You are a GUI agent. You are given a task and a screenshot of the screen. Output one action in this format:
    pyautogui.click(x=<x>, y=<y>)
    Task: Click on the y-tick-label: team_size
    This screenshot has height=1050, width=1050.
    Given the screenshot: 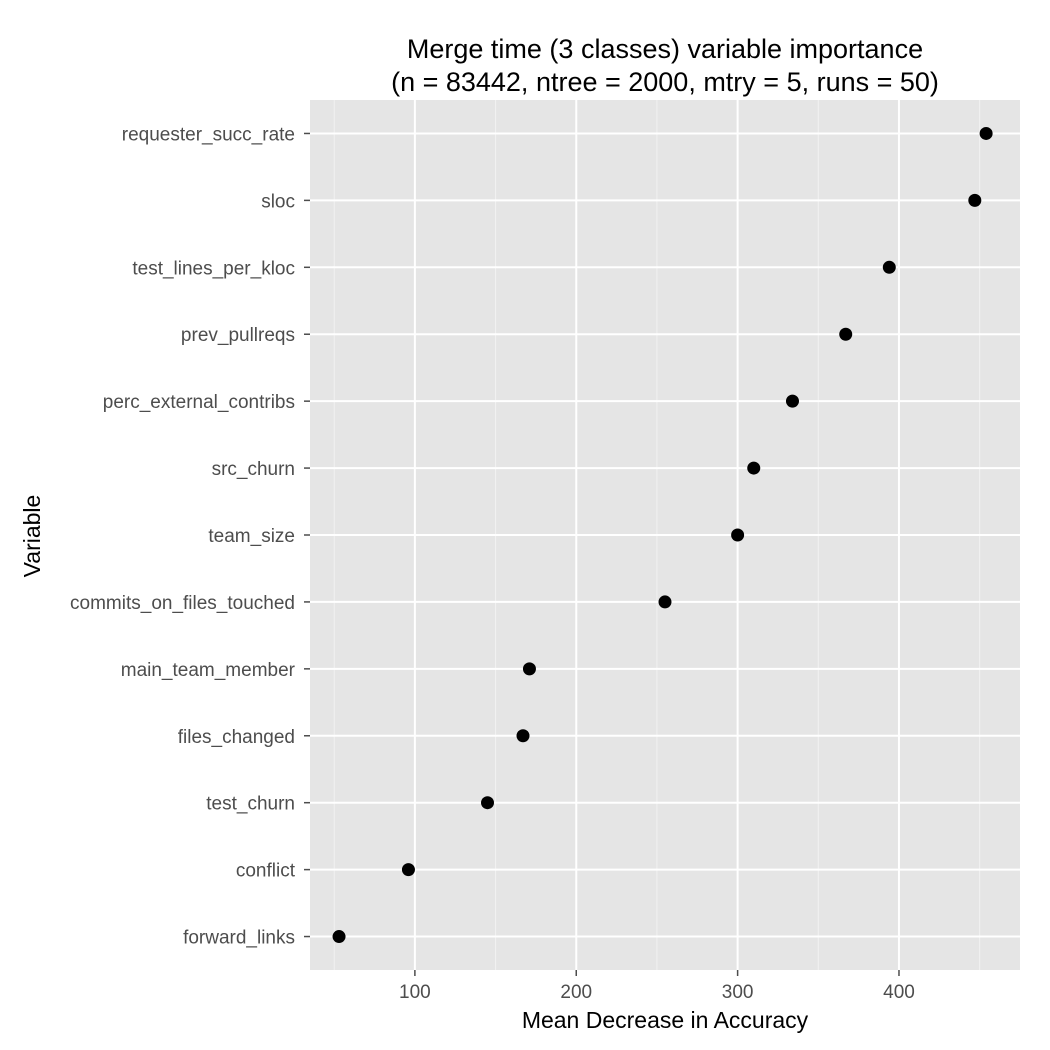 What is the action you would take?
    pyautogui.click(x=251, y=536)
    